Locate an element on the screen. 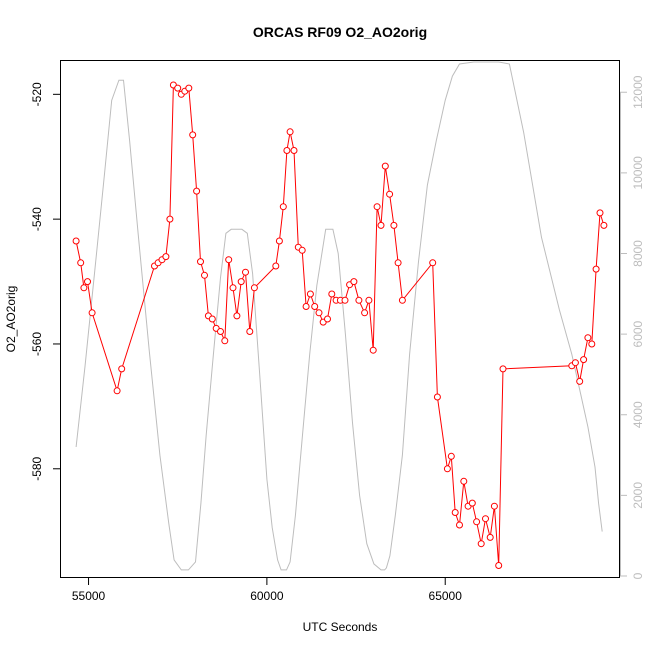  x-tick-label: 60000 is located at coordinates (267, 596).